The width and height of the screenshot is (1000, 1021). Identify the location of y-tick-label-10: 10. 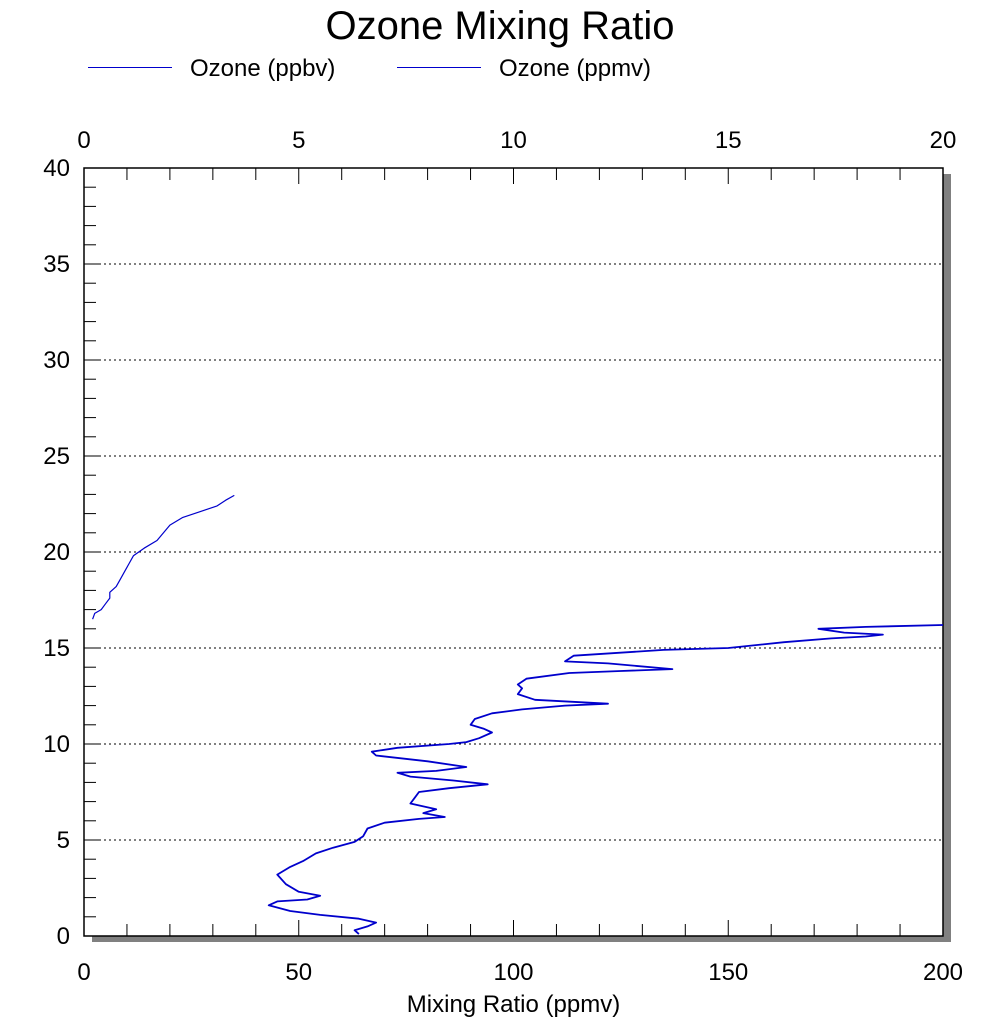
(56, 744).